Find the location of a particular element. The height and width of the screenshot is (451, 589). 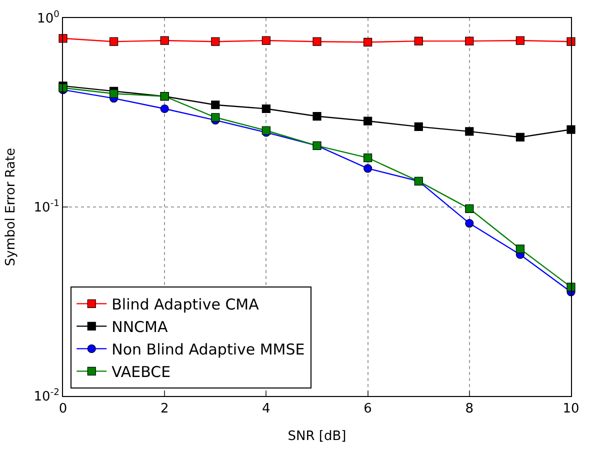

y-tick-label: 10$^{-2}$ is located at coordinates (47, 396).